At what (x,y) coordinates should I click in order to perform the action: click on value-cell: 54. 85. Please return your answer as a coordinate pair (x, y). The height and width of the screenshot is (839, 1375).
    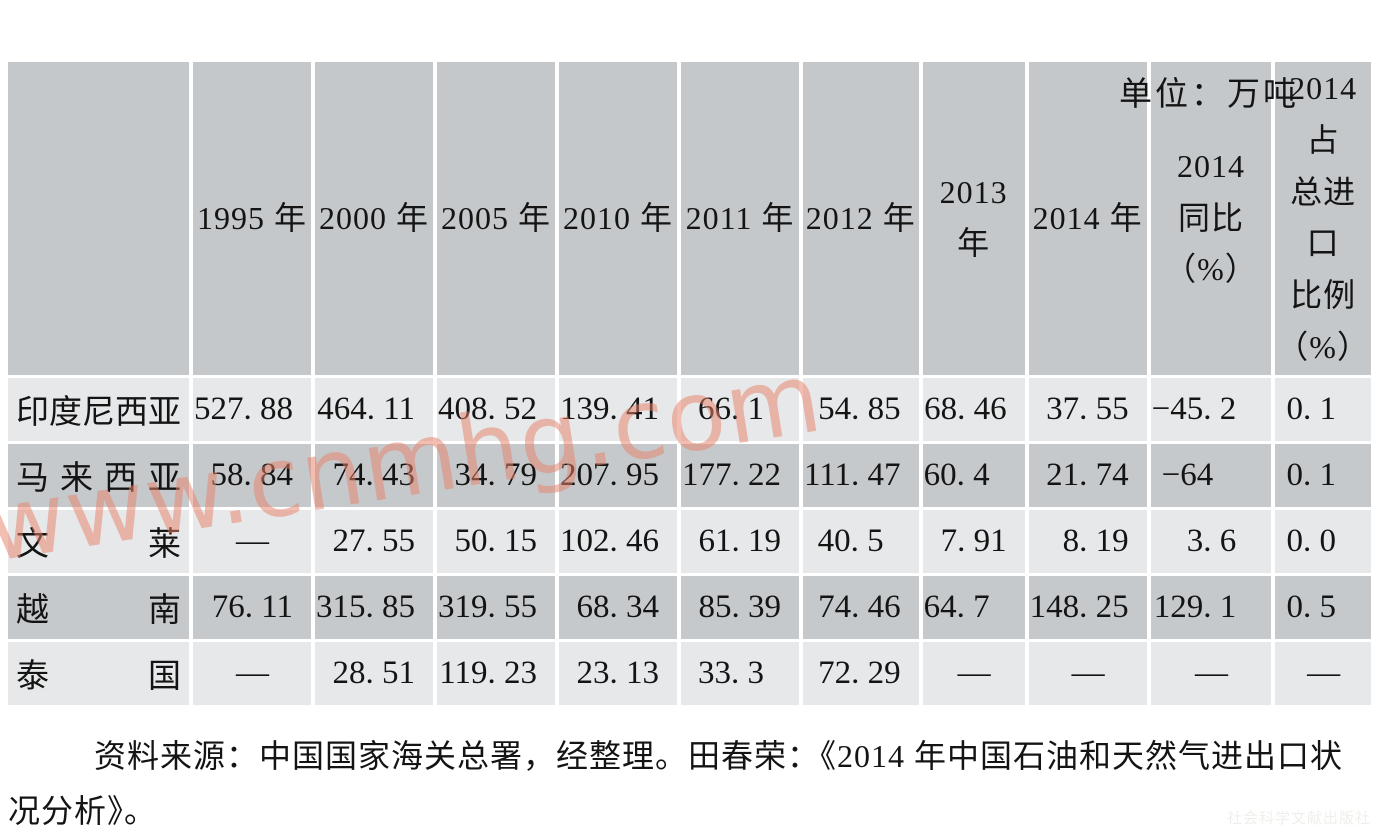
    Looking at the image, I should click on (861, 409).